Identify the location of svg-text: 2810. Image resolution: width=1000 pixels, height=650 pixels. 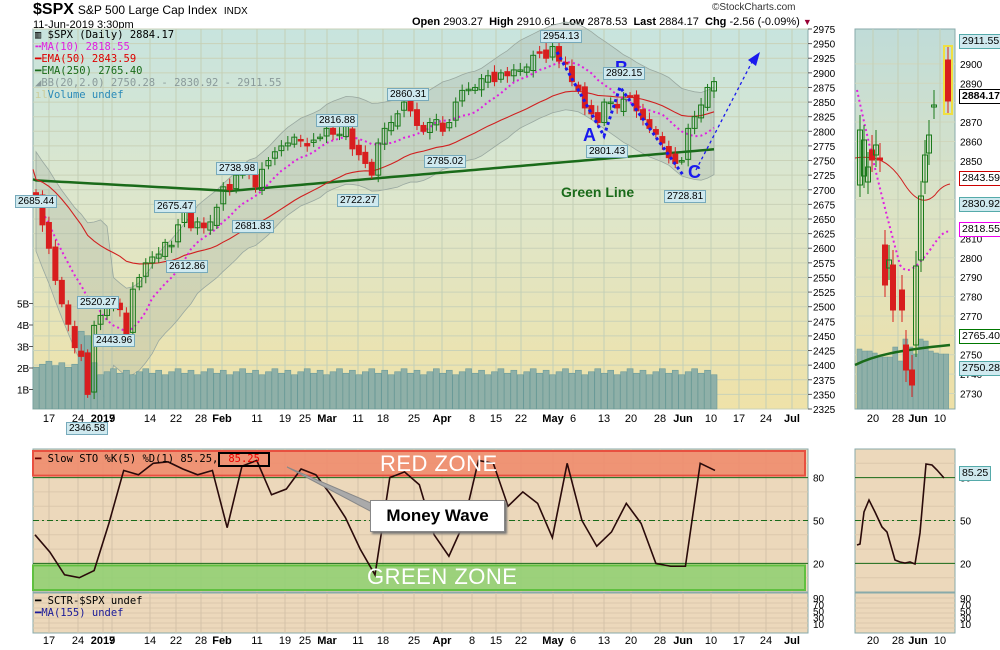
(971, 239).